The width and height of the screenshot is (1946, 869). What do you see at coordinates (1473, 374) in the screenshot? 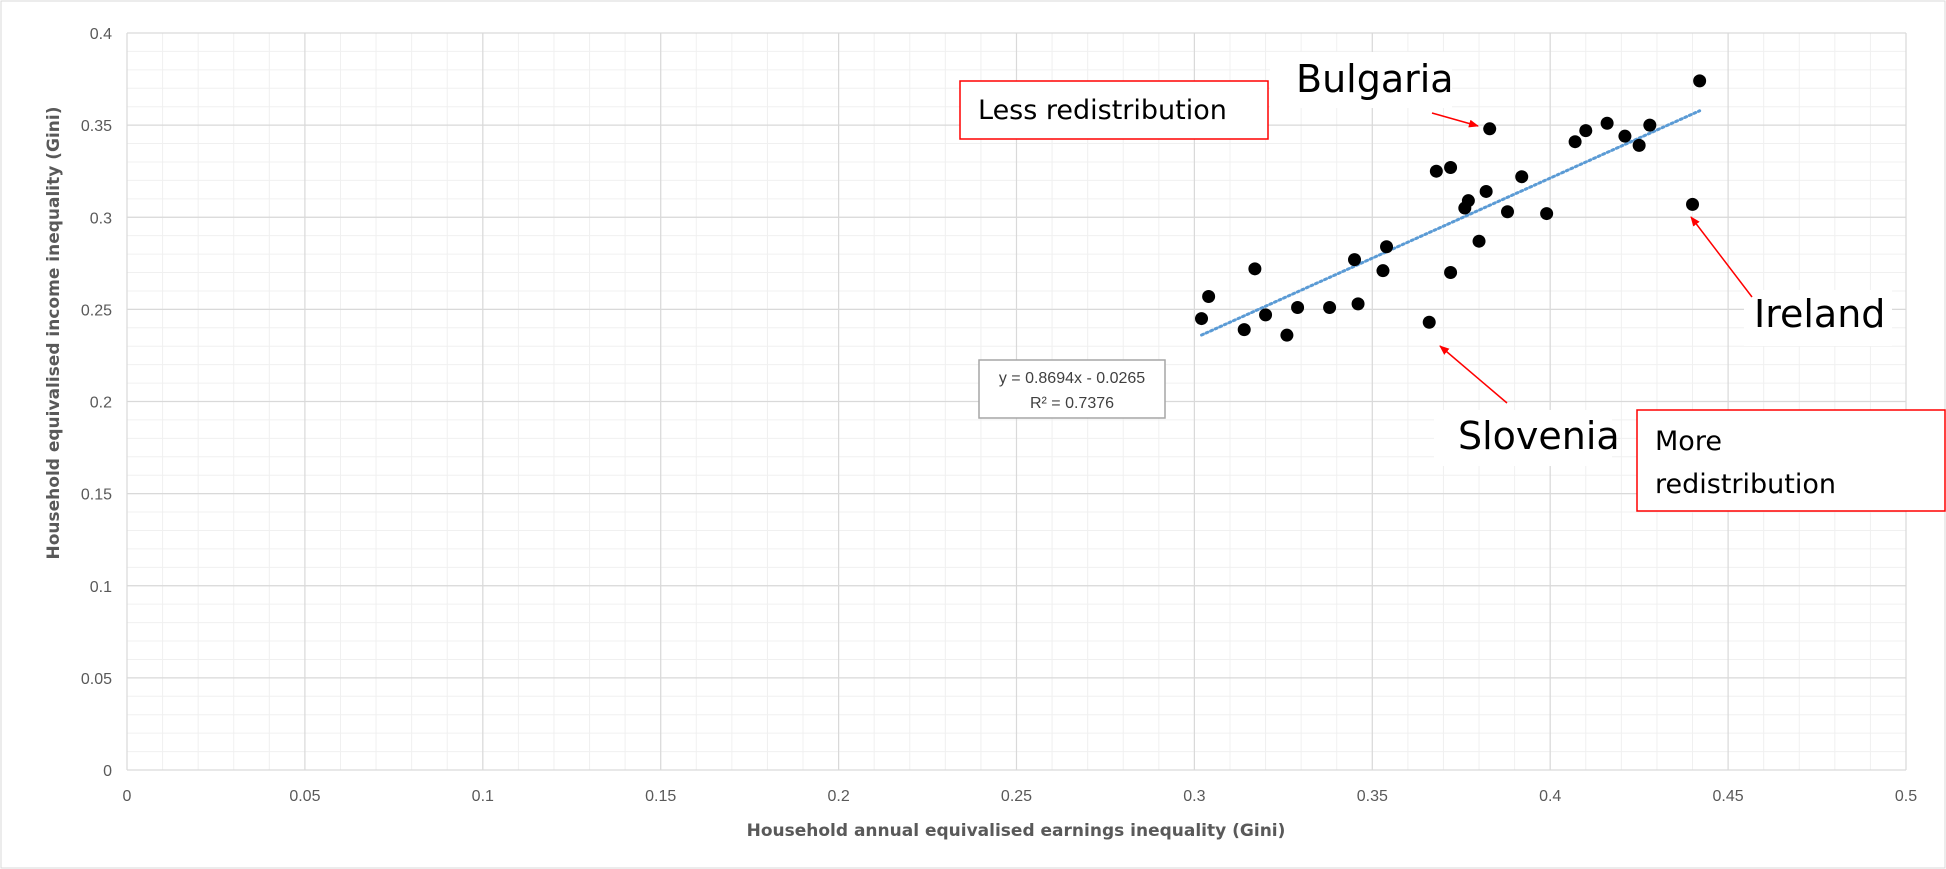
I see `slovenia-arrow` at bounding box center [1473, 374].